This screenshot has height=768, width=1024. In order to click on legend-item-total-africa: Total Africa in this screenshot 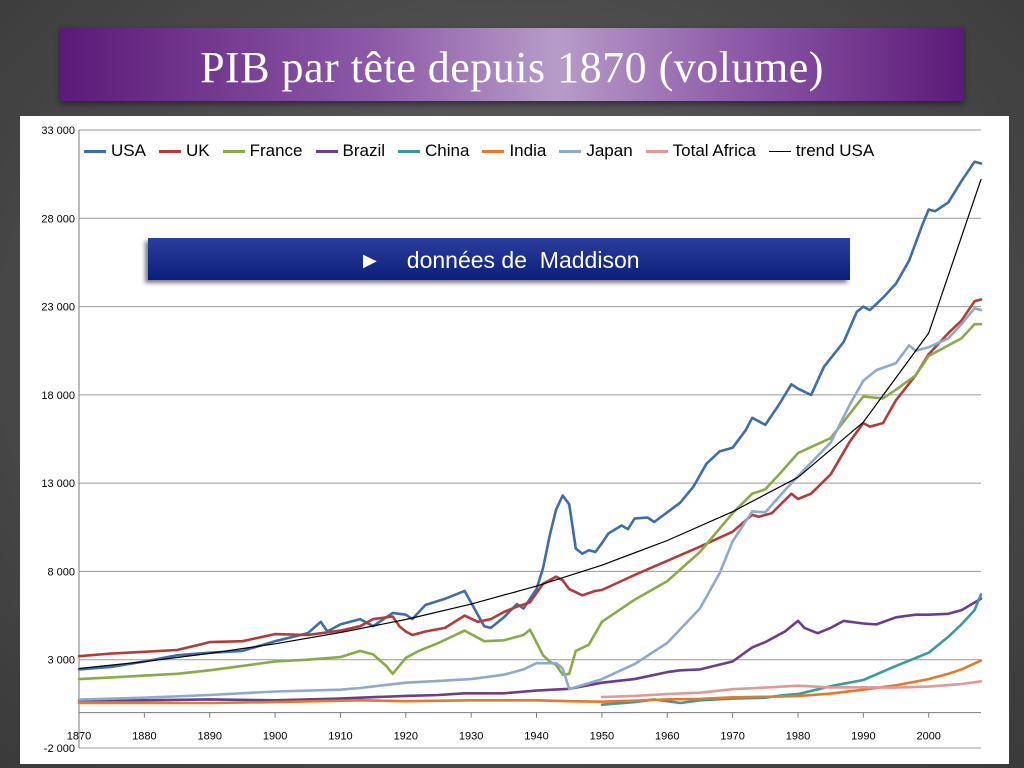, I will do `click(700, 151)`.